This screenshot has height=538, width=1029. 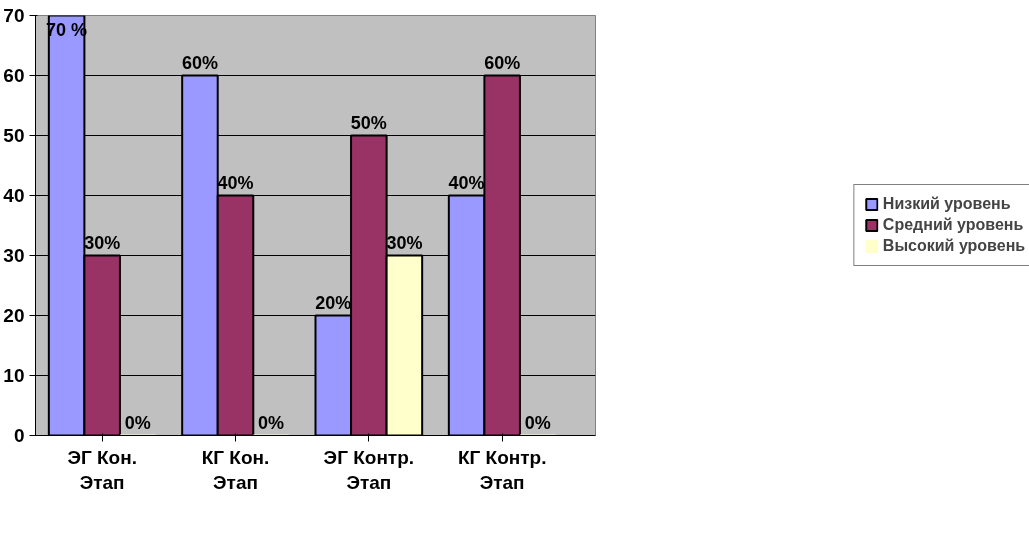 I want to click on y-tick-label: 70, so click(x=14, y=15).